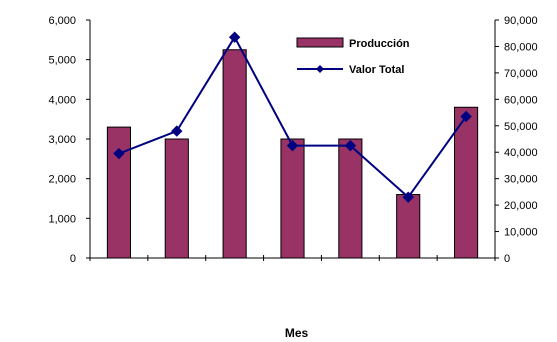 Image resolution: width=557 pixels, height=342 pixels. Describe the element at coordinates (379, 44) in the screenshot. I see `legend-produccion-label: Producción` at that location.